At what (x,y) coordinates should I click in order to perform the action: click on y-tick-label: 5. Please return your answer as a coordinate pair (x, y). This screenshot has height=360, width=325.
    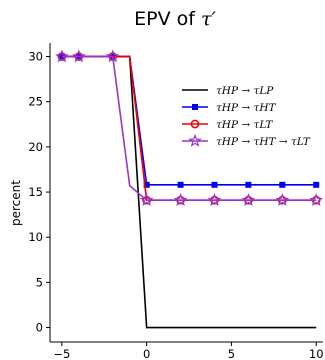
    Looking at the image, I should click on (39, 282).